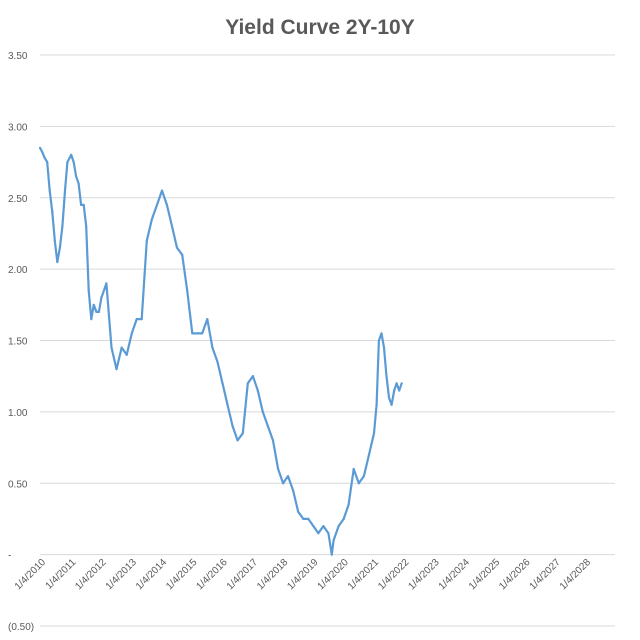 This screenshot has width=640, height=640. I want to click on chart-title: Yield Curve 2Y-10Y, so click(319, 27).